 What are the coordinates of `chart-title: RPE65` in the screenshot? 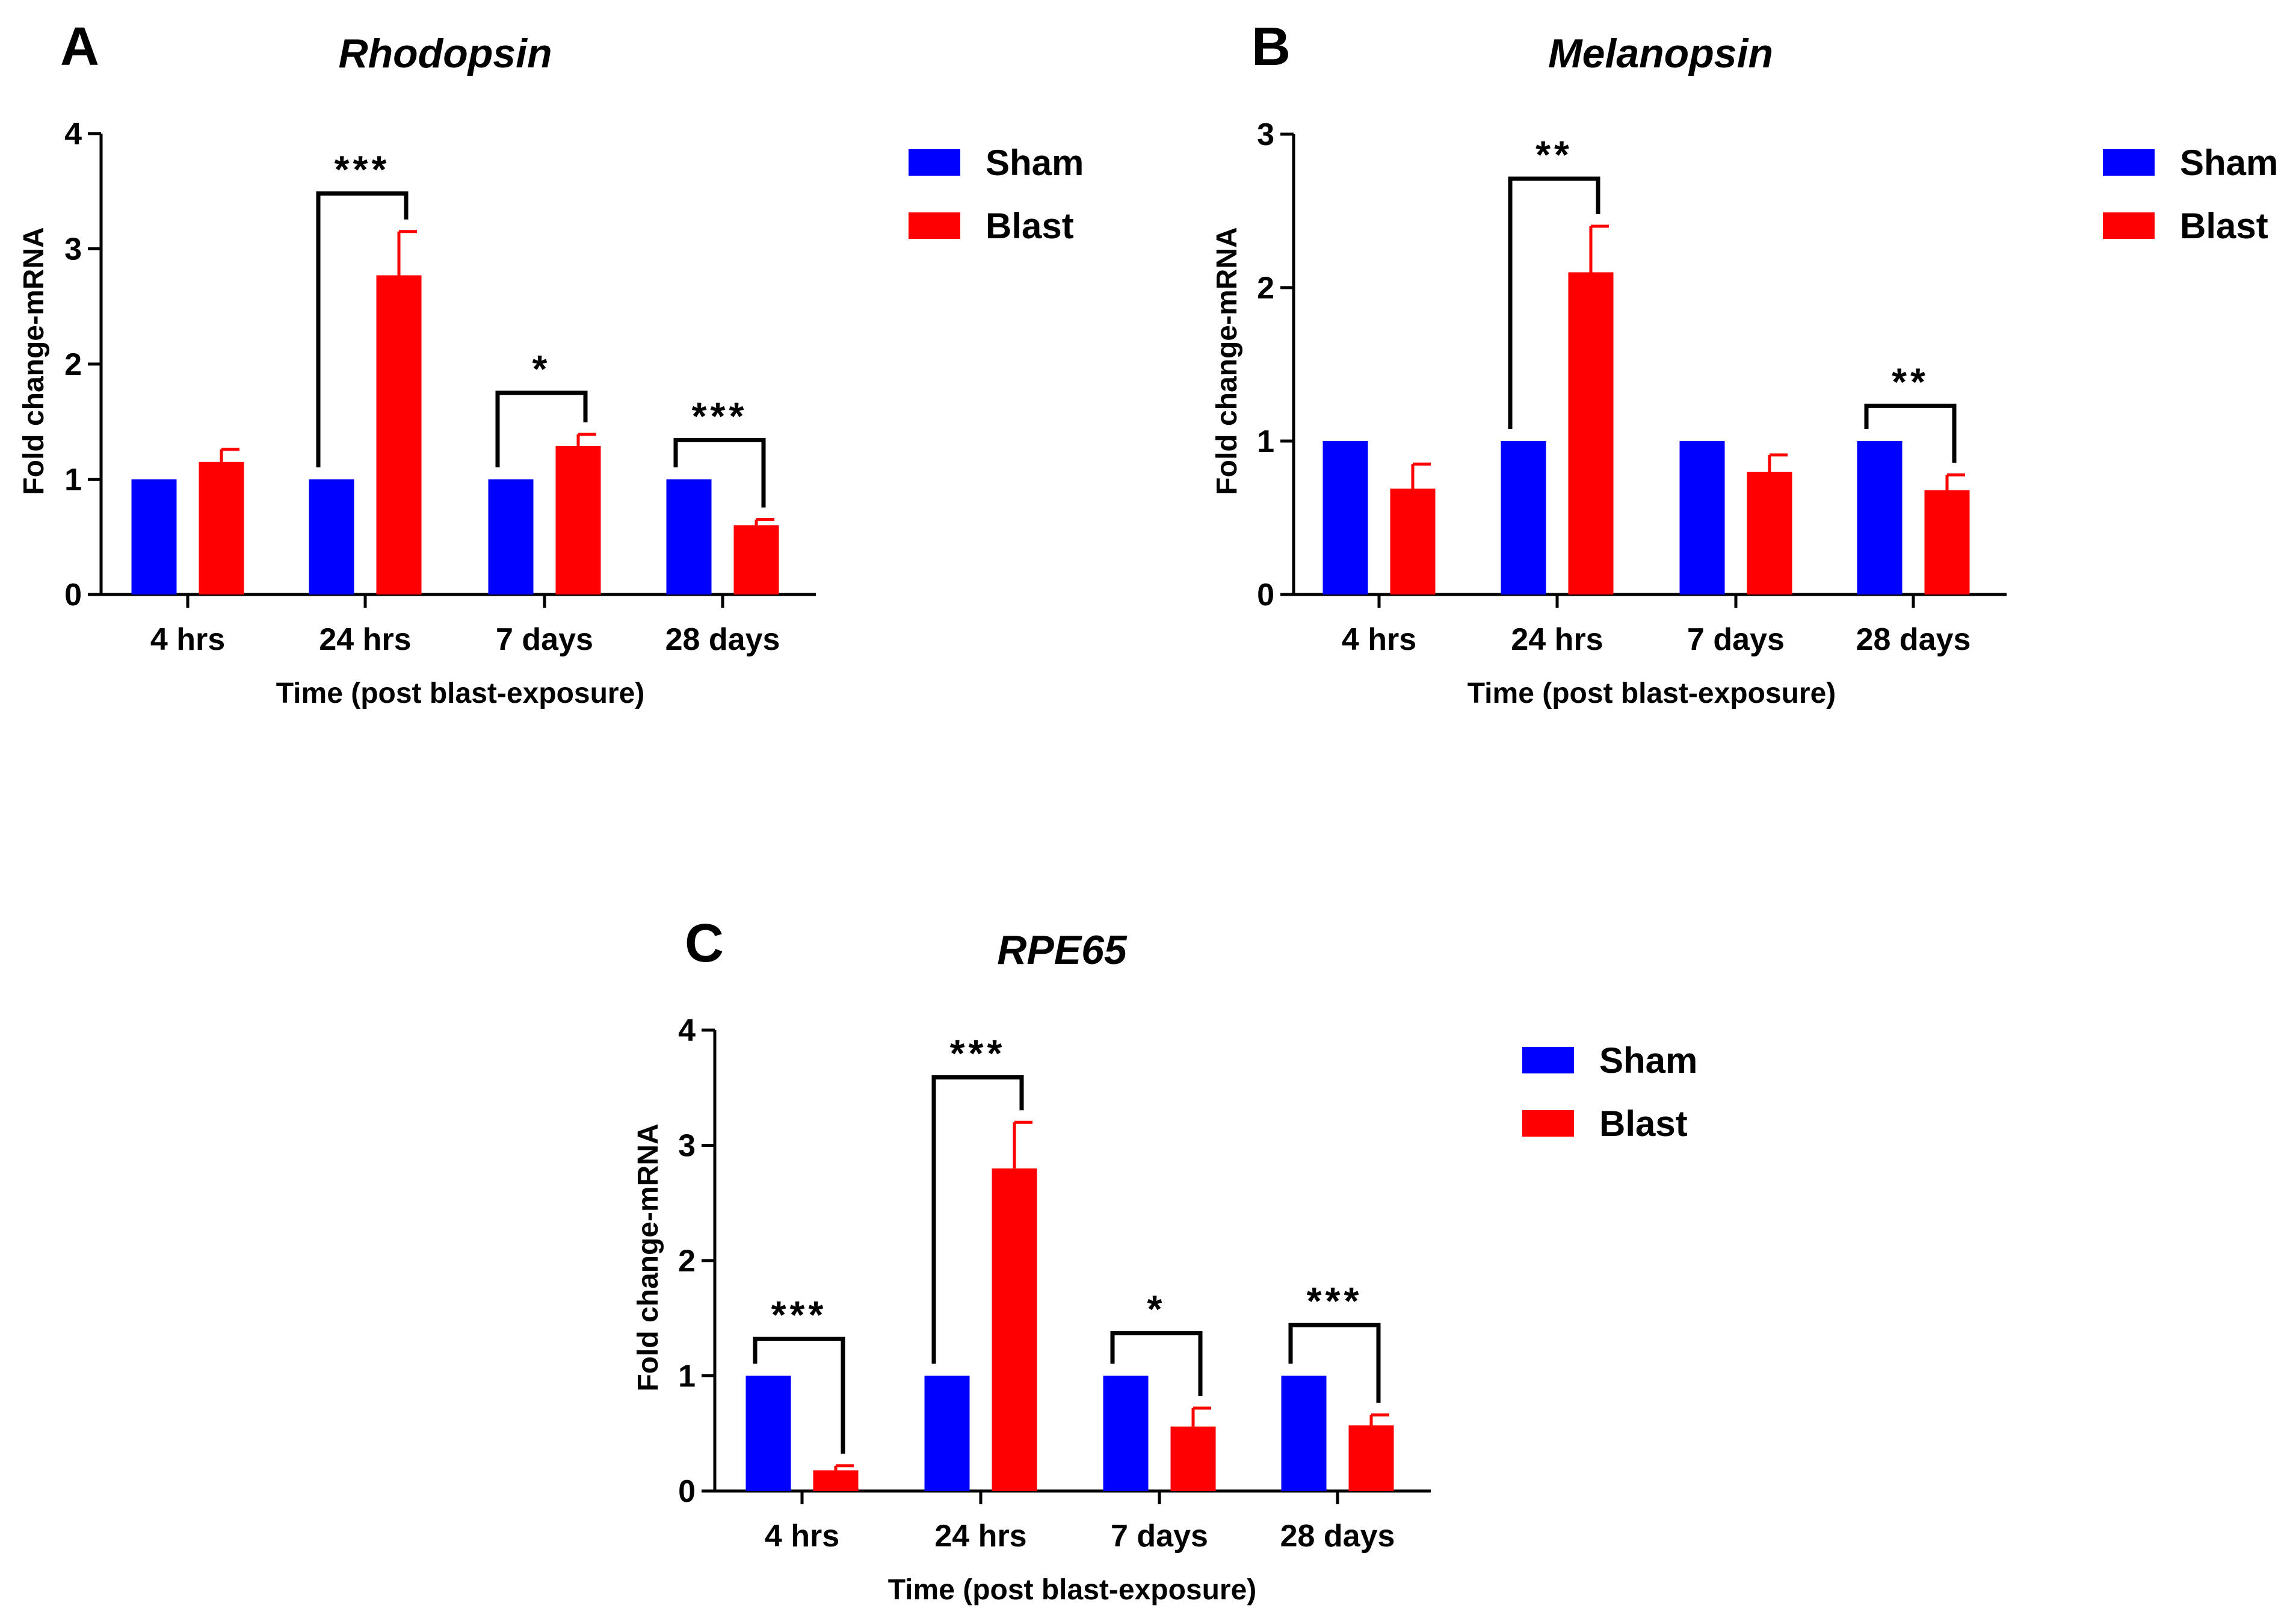 It's located at (1062, 950).